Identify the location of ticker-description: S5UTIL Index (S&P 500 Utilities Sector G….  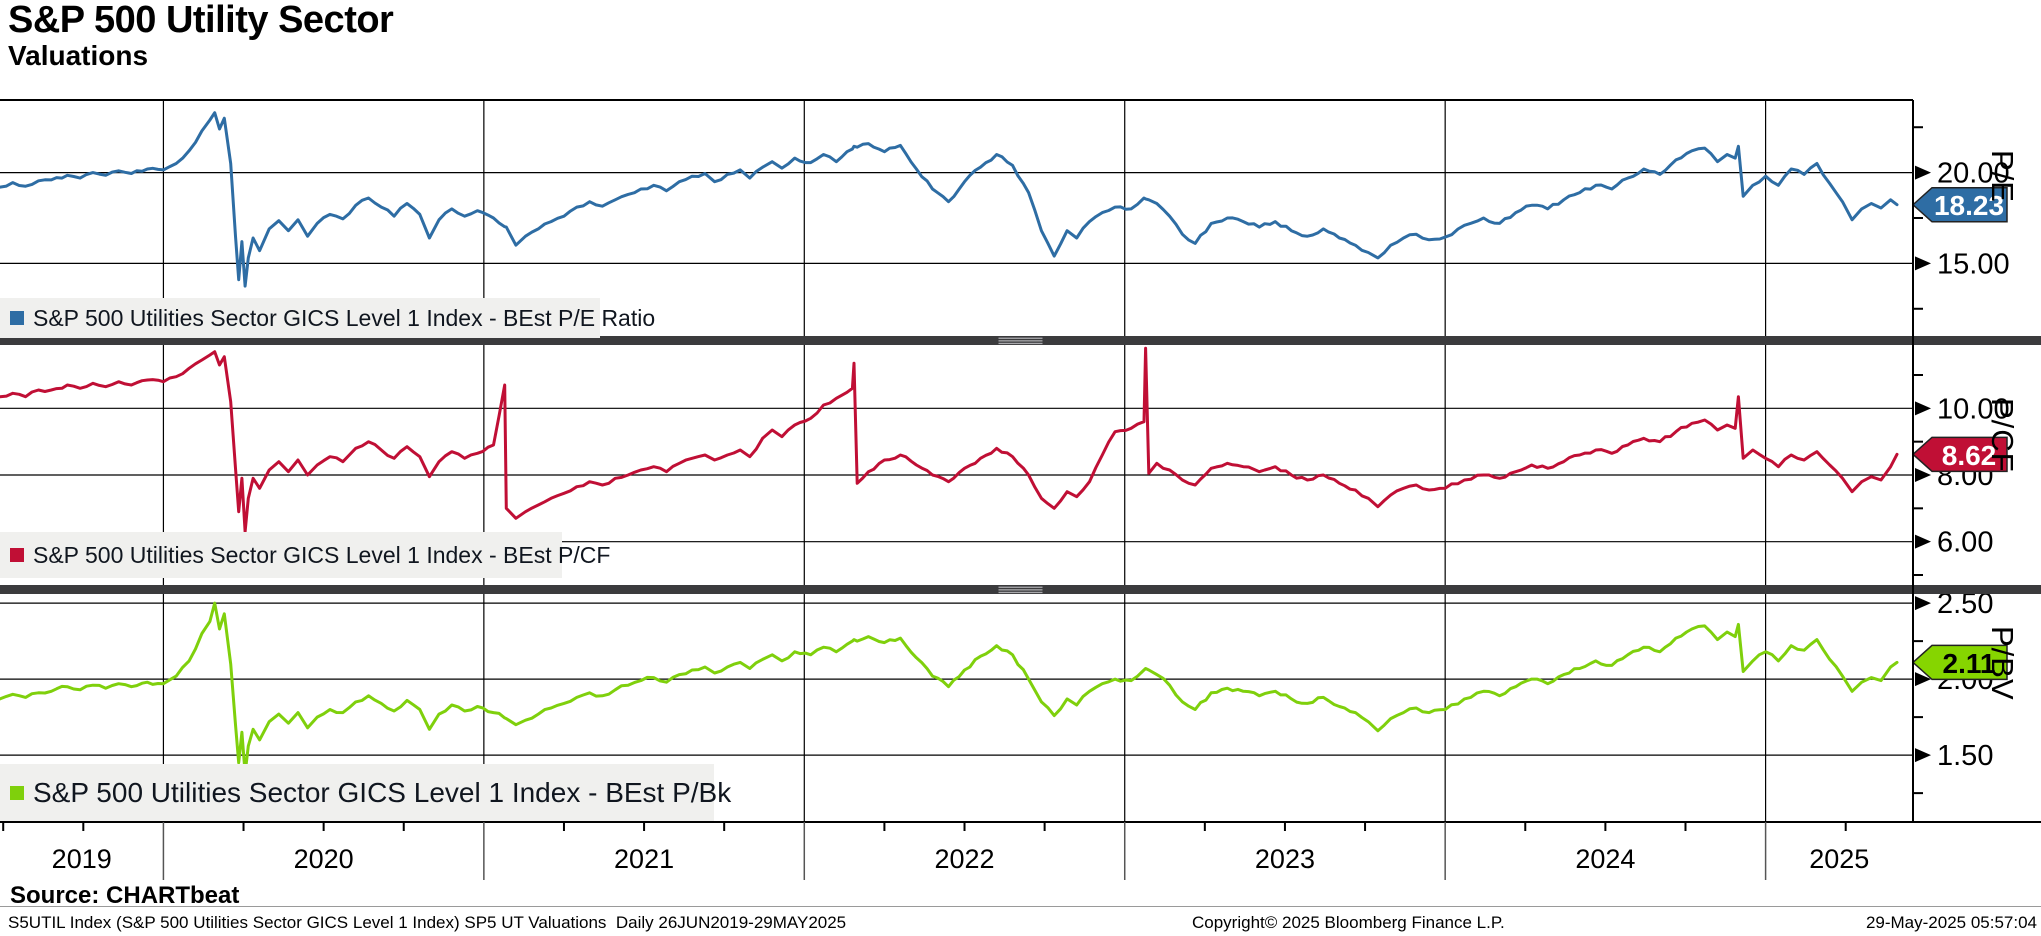
(427, 922).